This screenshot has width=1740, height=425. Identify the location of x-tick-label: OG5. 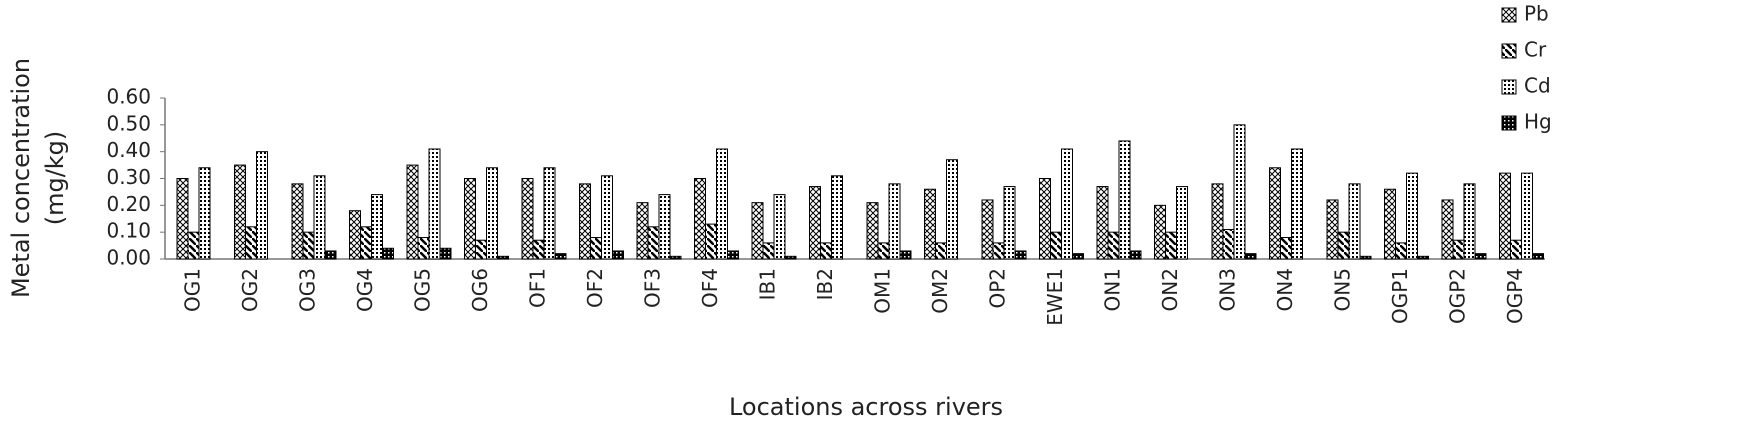
(422, 290).